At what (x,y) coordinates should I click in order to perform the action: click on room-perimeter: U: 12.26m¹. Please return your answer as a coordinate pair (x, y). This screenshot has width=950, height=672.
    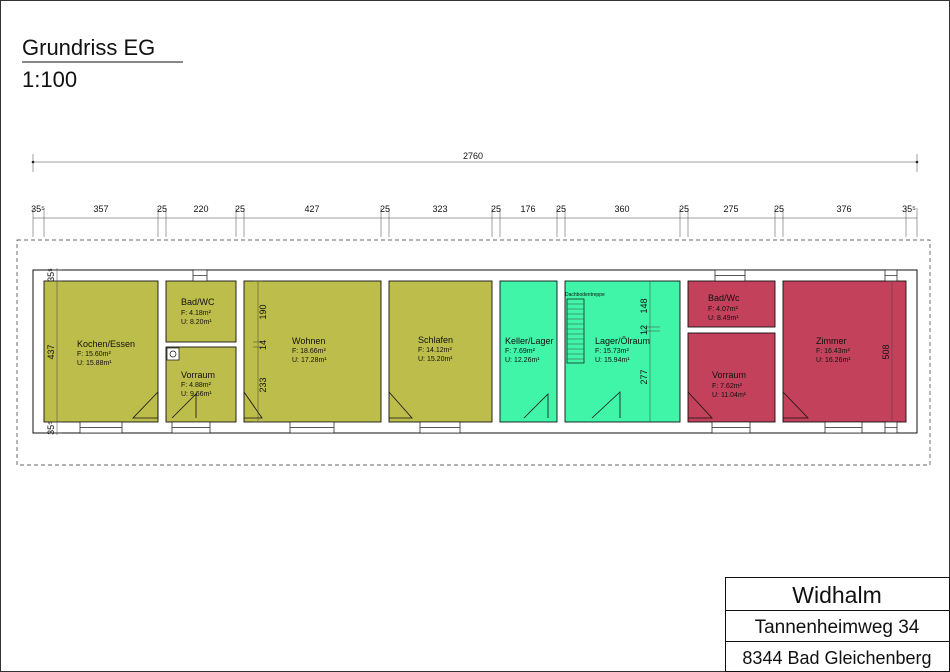
    Looking at the image, I should click on (522, 360).